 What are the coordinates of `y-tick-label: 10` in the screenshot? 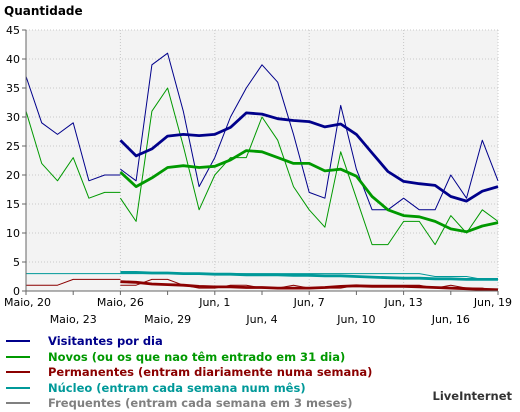 It's located at (13, 233).